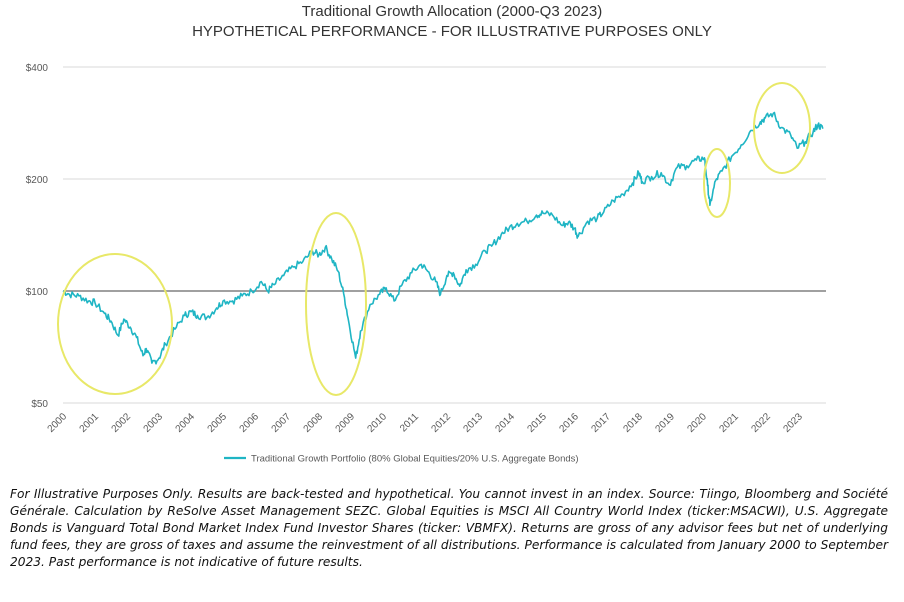 This screenshot has height=602, width=904. What do you see at coordinates (442, 423) in the screenshot?
I see `x-tick-label: 2012` at bounding box center [442, 423].